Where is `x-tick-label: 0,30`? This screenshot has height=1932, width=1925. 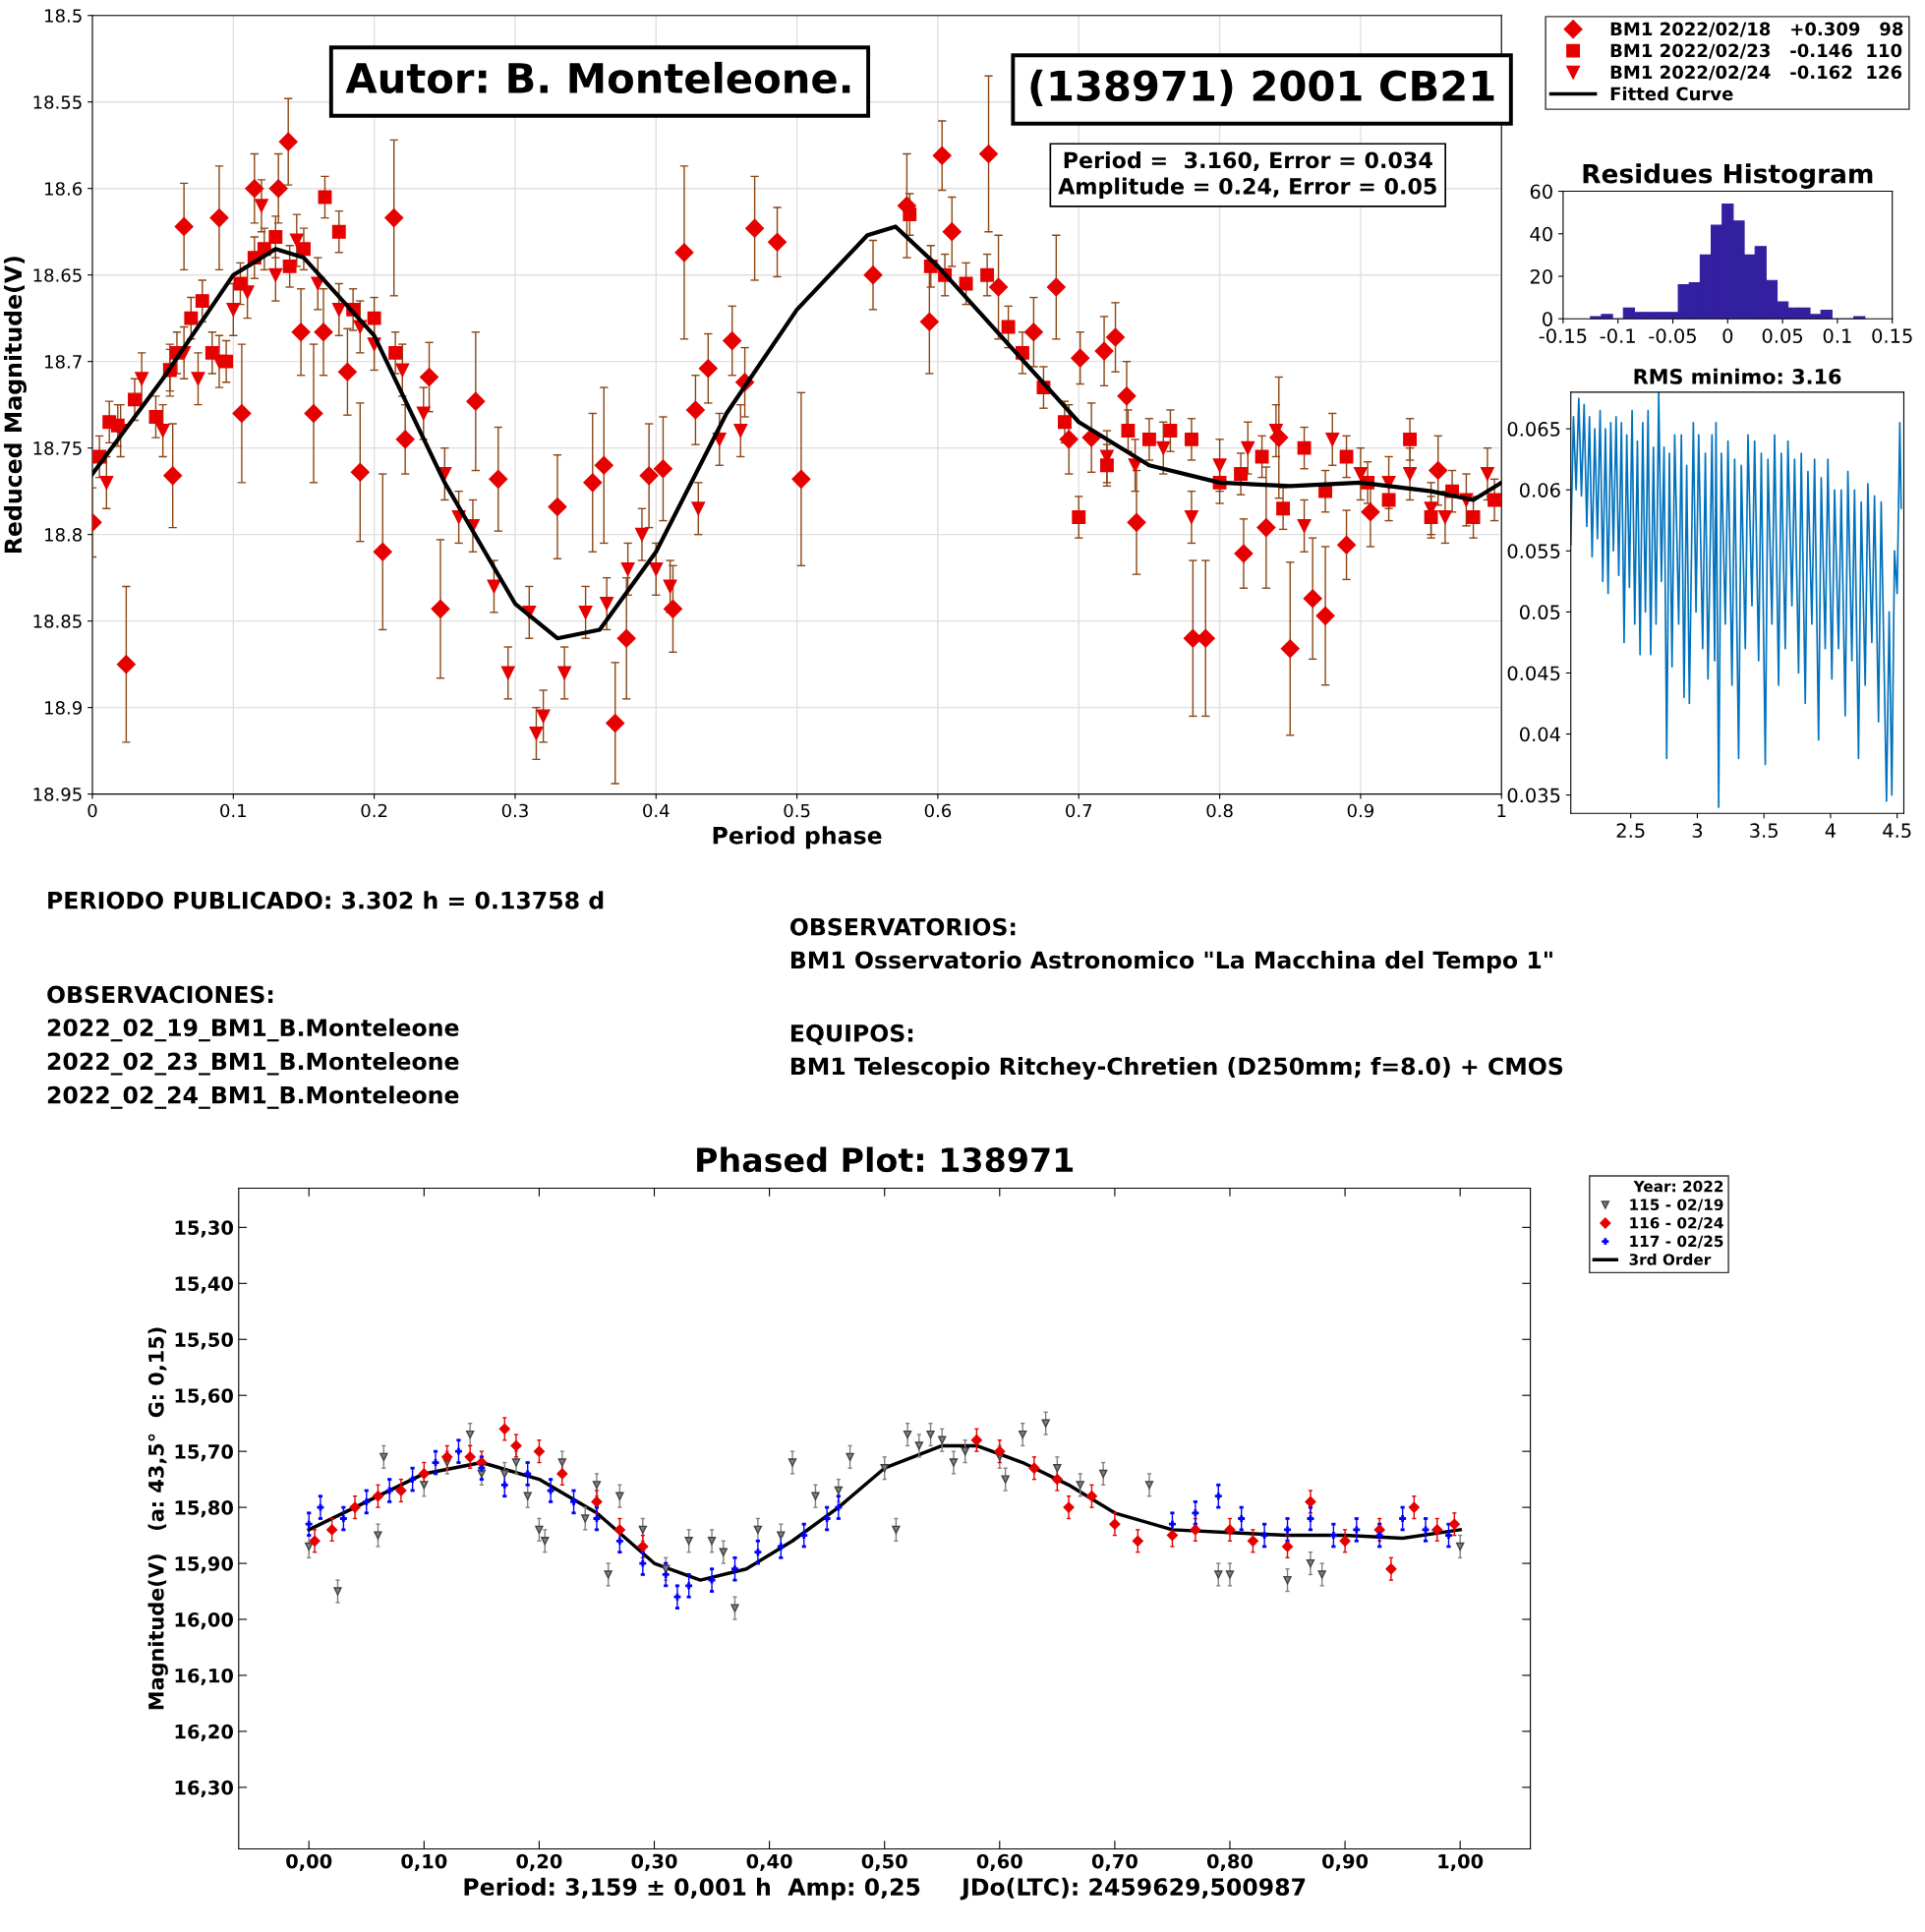 x-tick-label: 0,30 is located at coordinates (654, 1862).